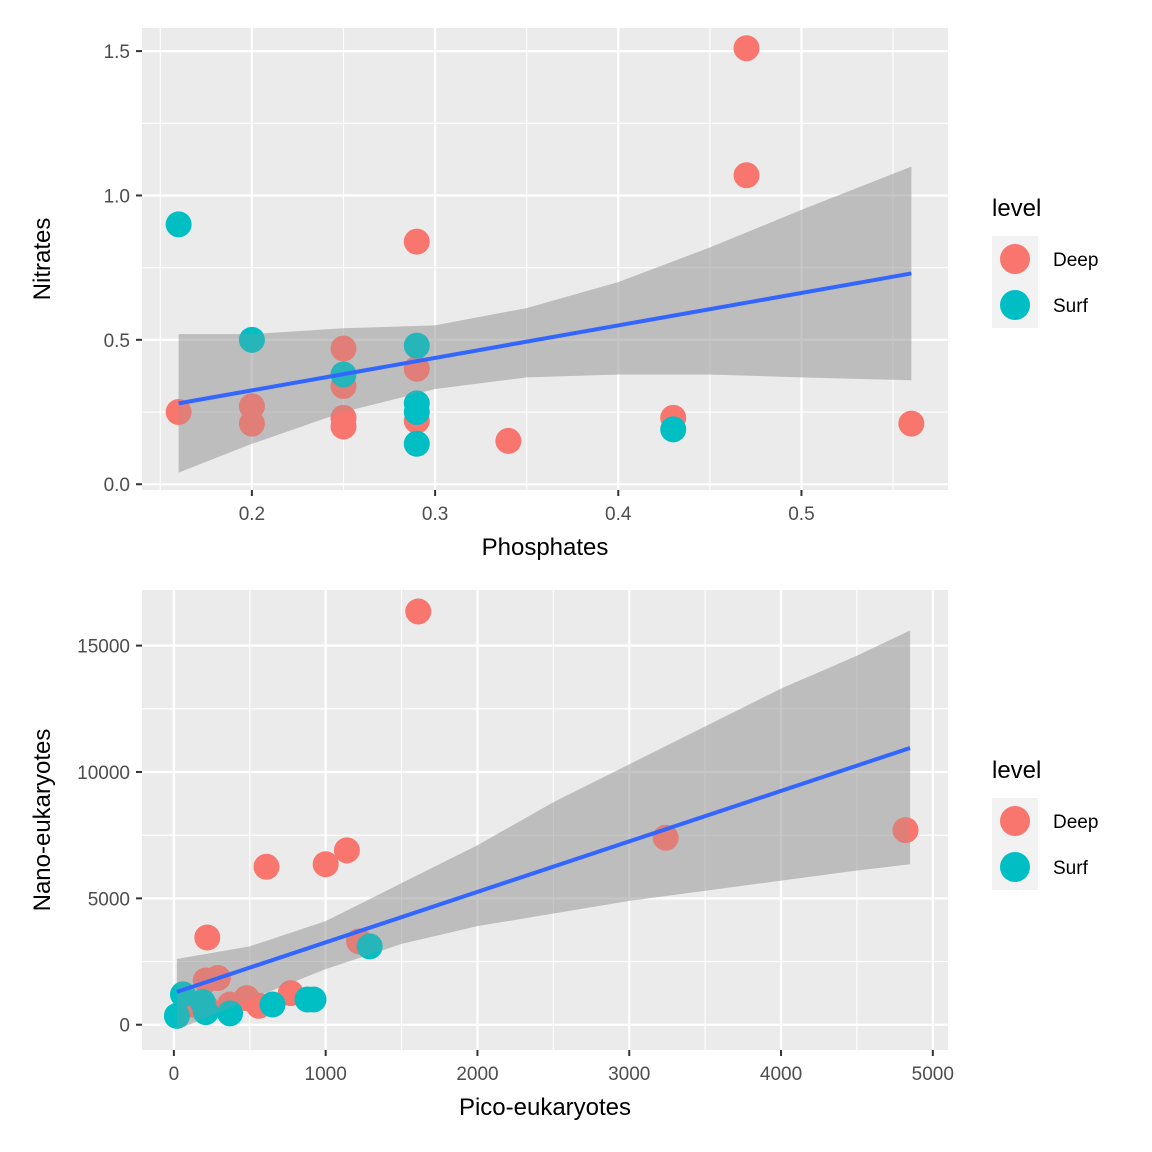 This screenshot has width=1152, height=1152. What do you see at coordinates (103, 647) in the screenshot?
I see `y-tick-label: 15000` at bounding box center [103, 647].